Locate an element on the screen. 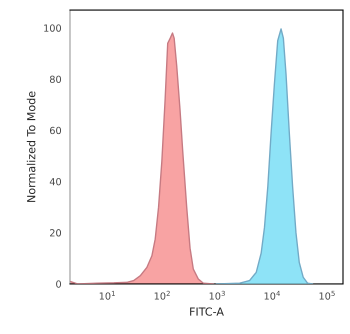 The image size is (350, 334). x-tick-label: 10$^{4}$ is located at coordinates (272, 295).